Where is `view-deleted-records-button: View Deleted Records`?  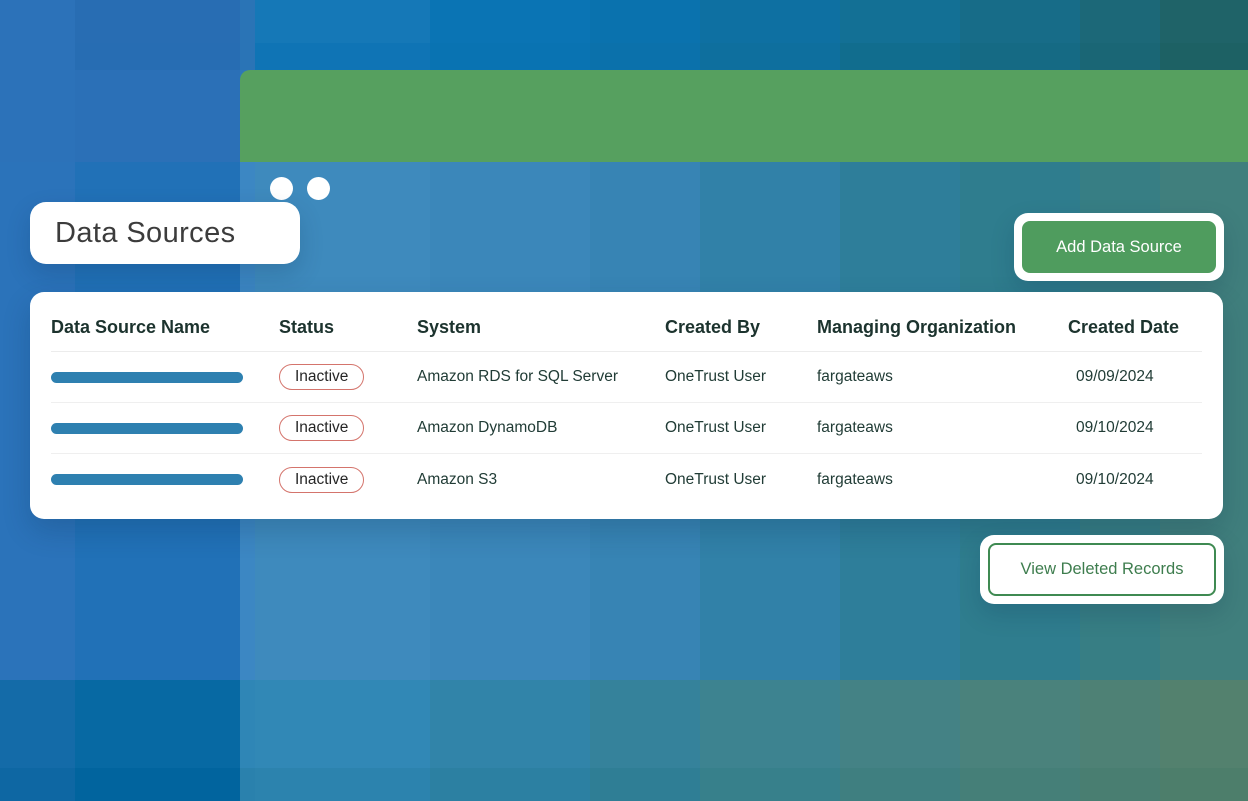
view-deleted-records-button: View Deleted Records is located at coordinates (1102, 569).